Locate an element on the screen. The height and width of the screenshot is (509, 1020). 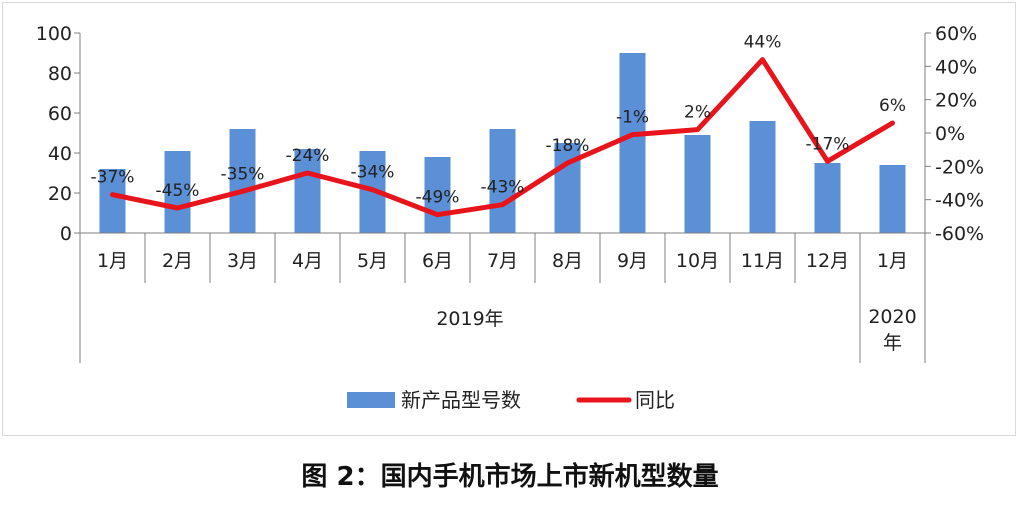
yoy-data-label: -1% is located at coordinates (632, 118).